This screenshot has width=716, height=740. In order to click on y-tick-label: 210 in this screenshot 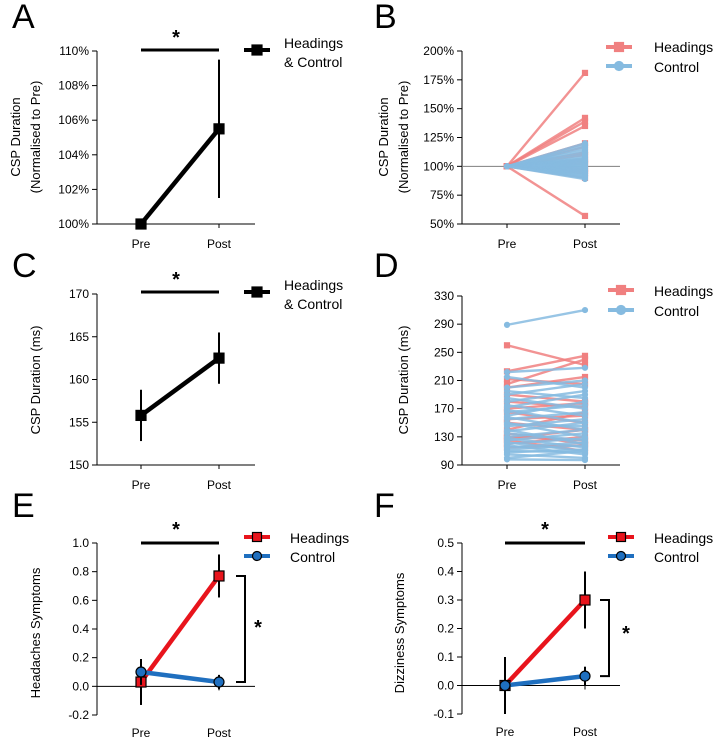, I will do `click(444, 381)`.